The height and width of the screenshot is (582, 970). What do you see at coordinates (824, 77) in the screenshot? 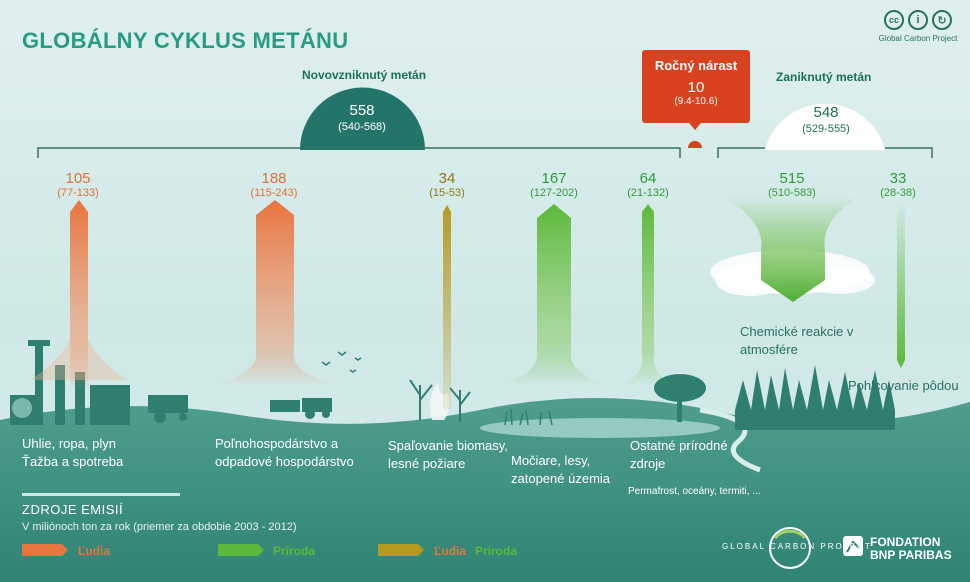
I see `lost-methane-label: Zaniknutý metán` at bounding box center [824, 77].